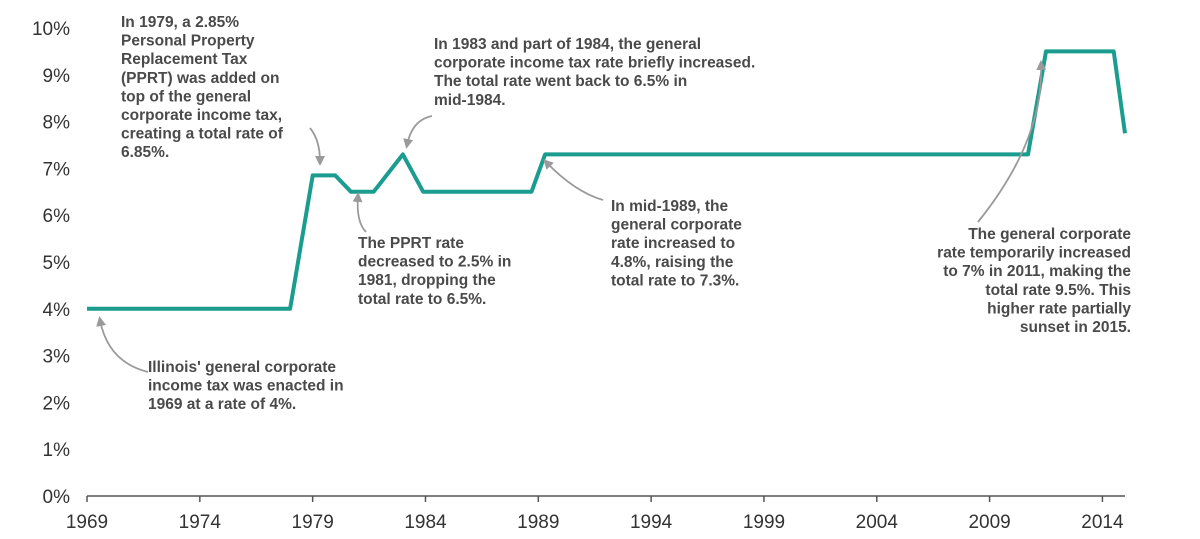 The height and width of the screenshot is (539, 1200). Describe the element at coordinates (764, 522) in the screenshot. I see `x-tick-label: 1999` at that location.